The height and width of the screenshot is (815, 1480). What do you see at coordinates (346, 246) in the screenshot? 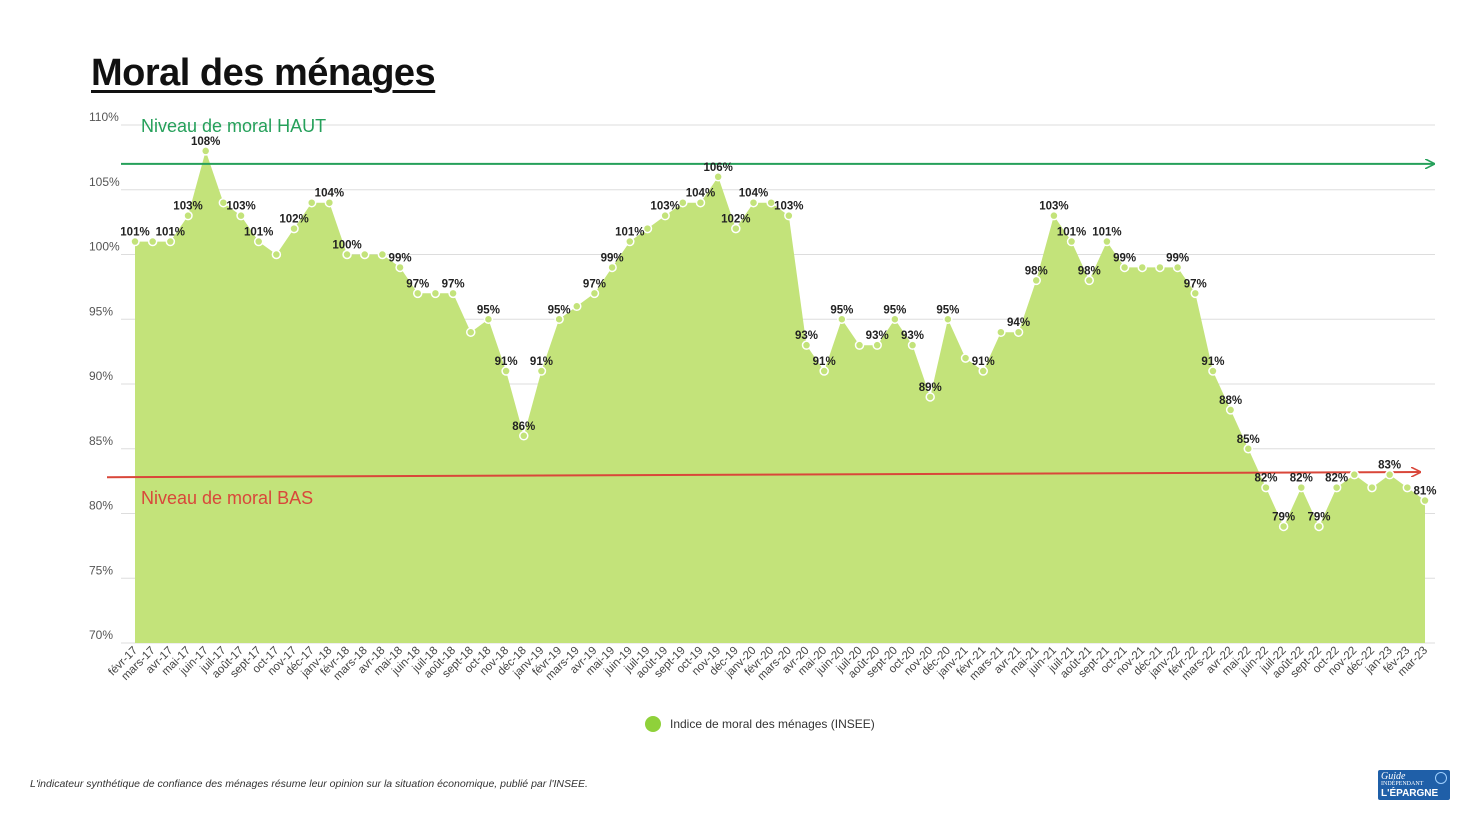
I see `data-label: 100%` at bounding box center [346, 246].